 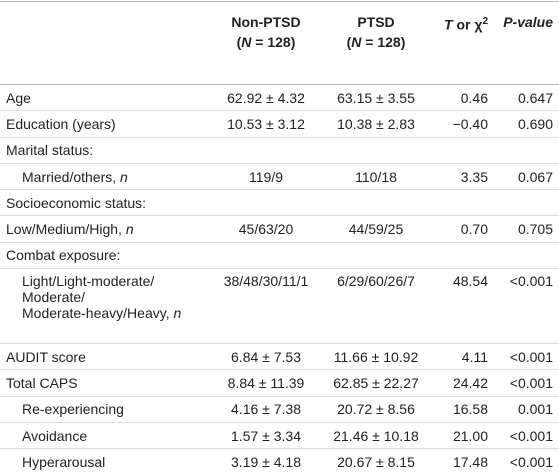 I want to click on label-text: Light/Light-moderate/, so click(x=88, y=281).